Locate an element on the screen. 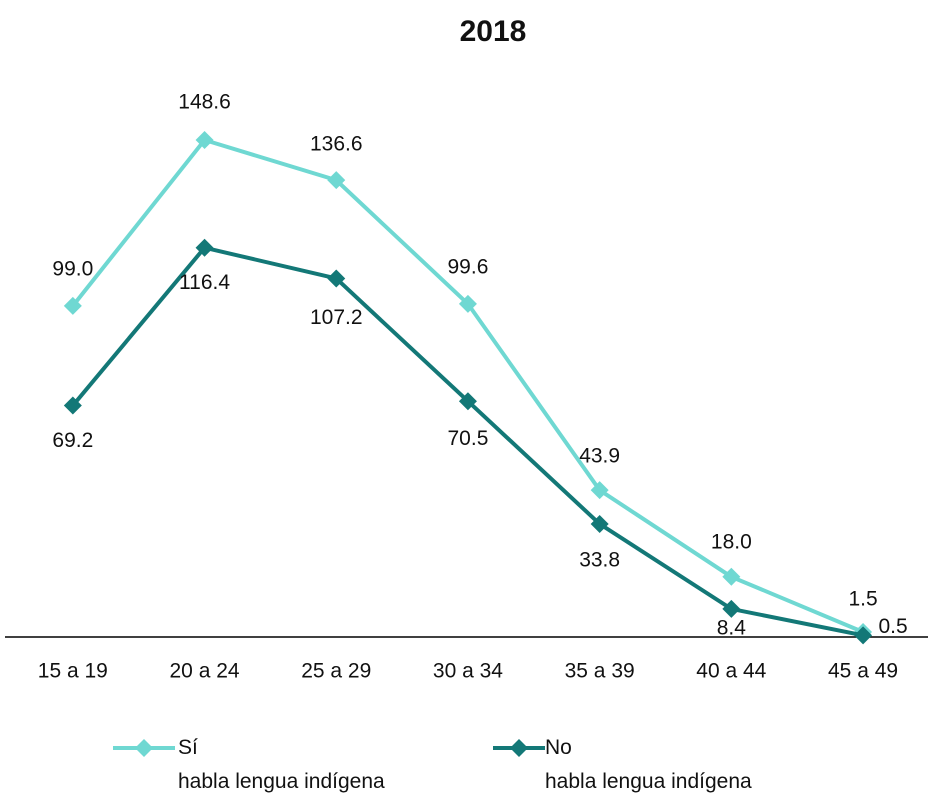  x-tick-label: 20 a 24 is located at coordinates (205, 671).